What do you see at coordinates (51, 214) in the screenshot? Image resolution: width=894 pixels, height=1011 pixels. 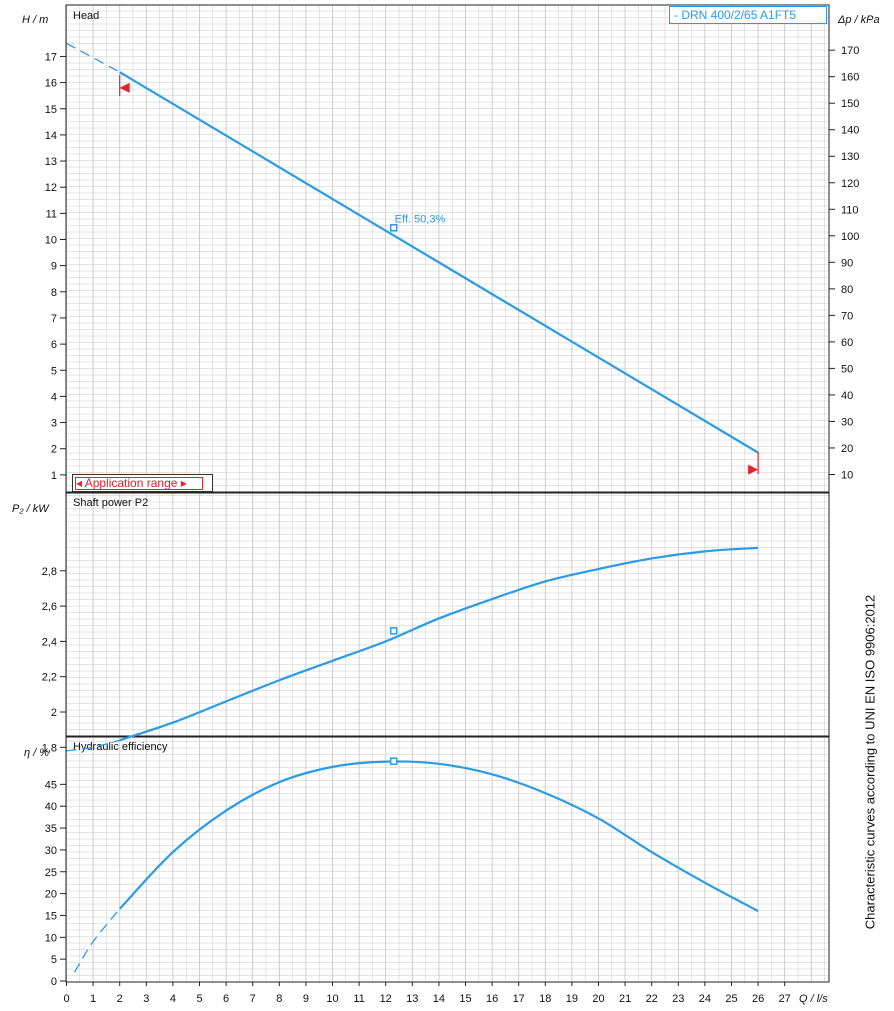 I see `head-tick-label: 11` at bounding box center [51, 214].